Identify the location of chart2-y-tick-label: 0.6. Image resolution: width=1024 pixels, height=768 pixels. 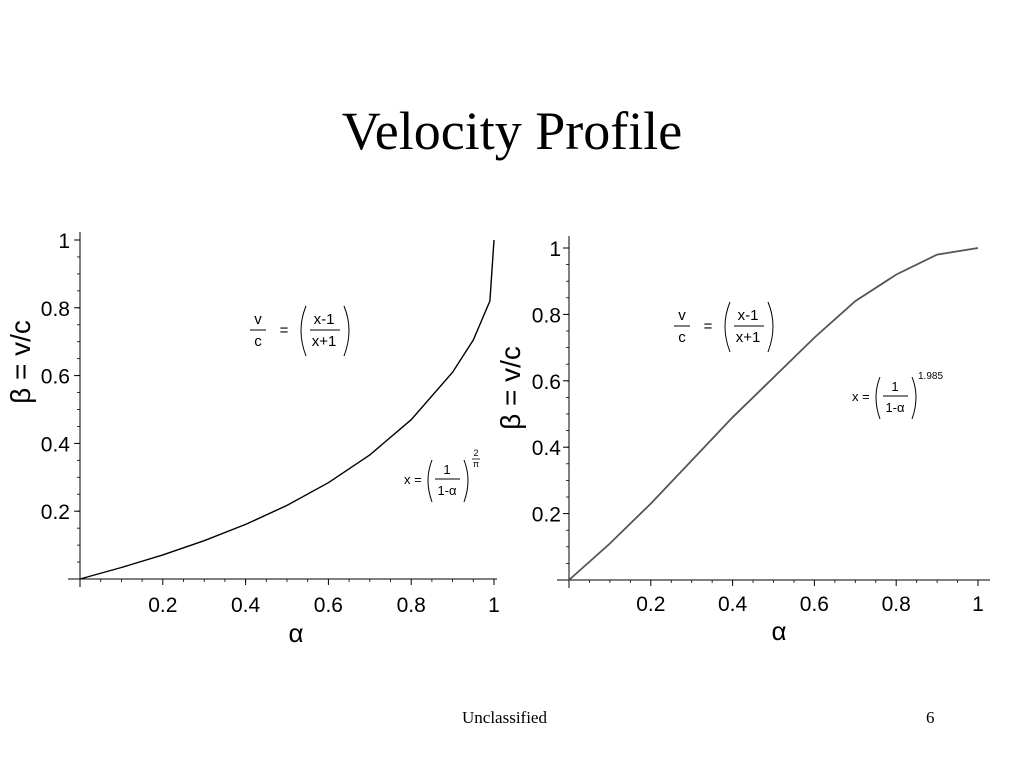
(546, 382).